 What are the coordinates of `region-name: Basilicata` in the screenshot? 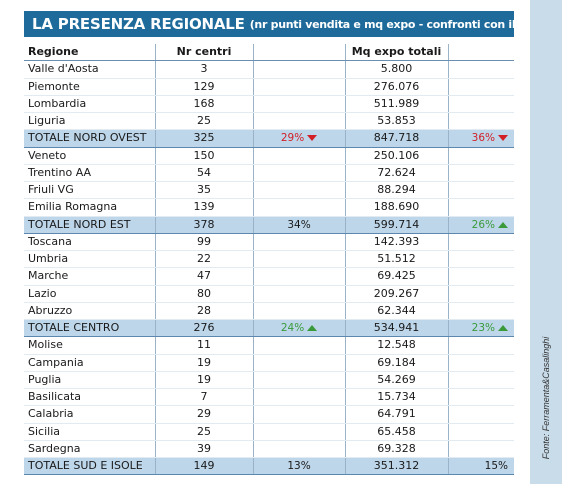 It's located at (89, 397).